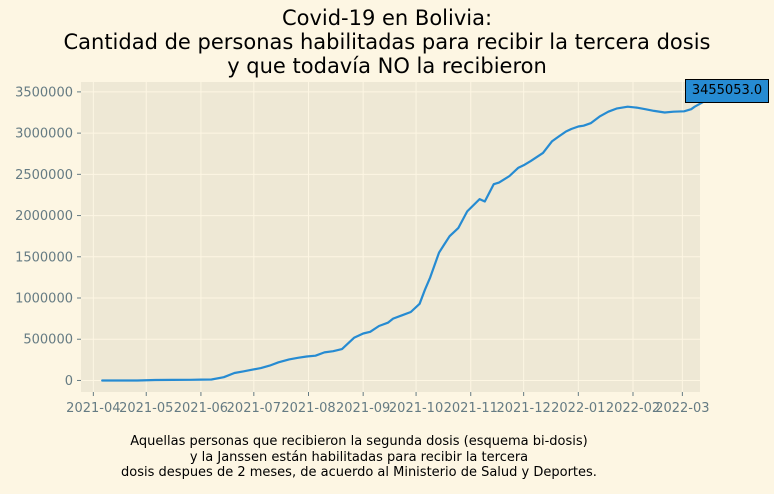  What do you see at coordinates (523, 408) in the screenshot?
I see `x-tick-label: 2021-12` at bounding box center [523, 408].